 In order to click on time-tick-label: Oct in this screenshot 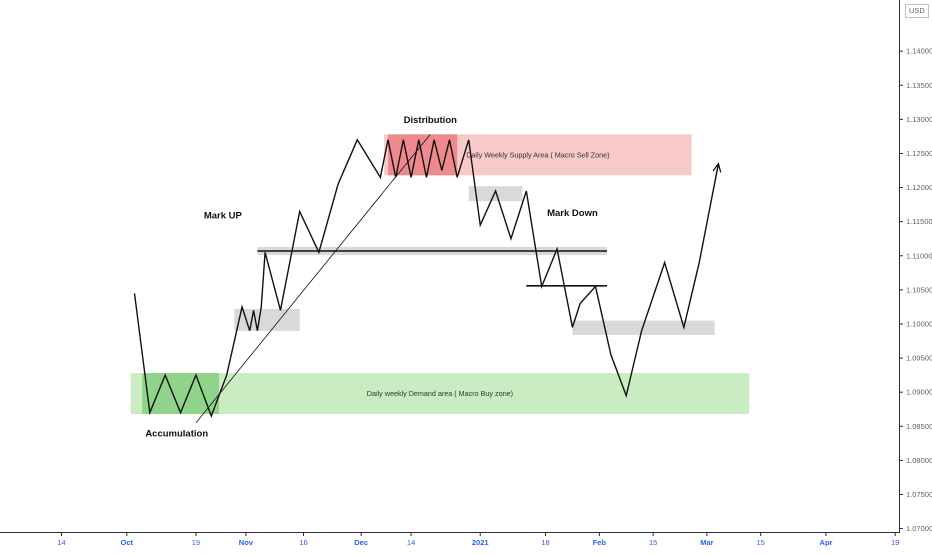, I will do `click(127, 542)`.